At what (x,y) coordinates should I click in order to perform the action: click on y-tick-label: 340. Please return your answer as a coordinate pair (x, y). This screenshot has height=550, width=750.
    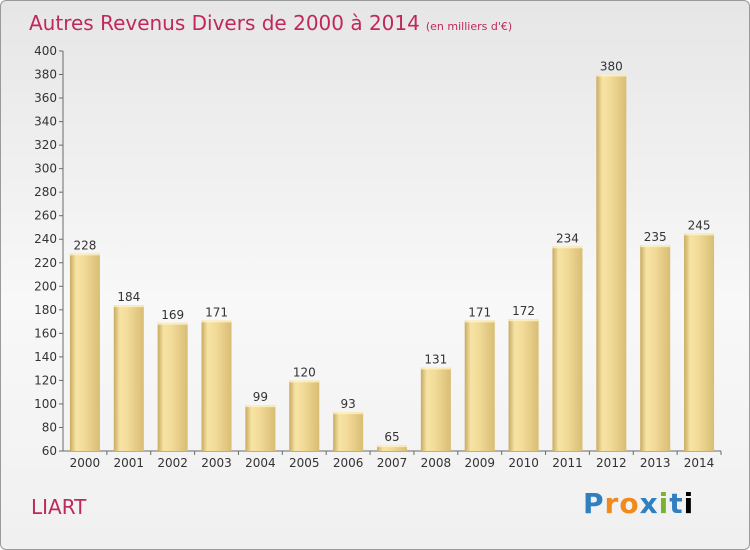
    Looking at the image, I should click on (45, 122).